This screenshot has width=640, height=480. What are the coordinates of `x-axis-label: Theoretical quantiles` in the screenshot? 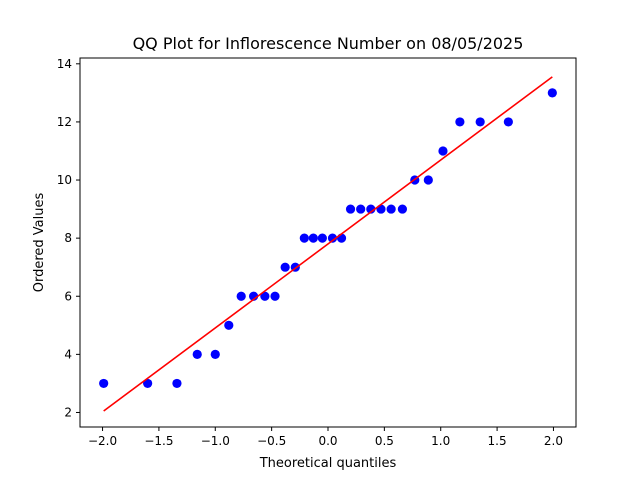 It's located at (328, 463).